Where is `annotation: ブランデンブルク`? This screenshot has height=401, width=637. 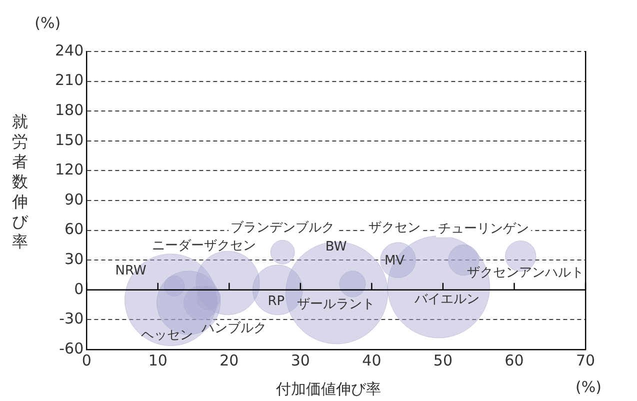
annotation: ブランデンブルク is located at coordinates (282, 228).